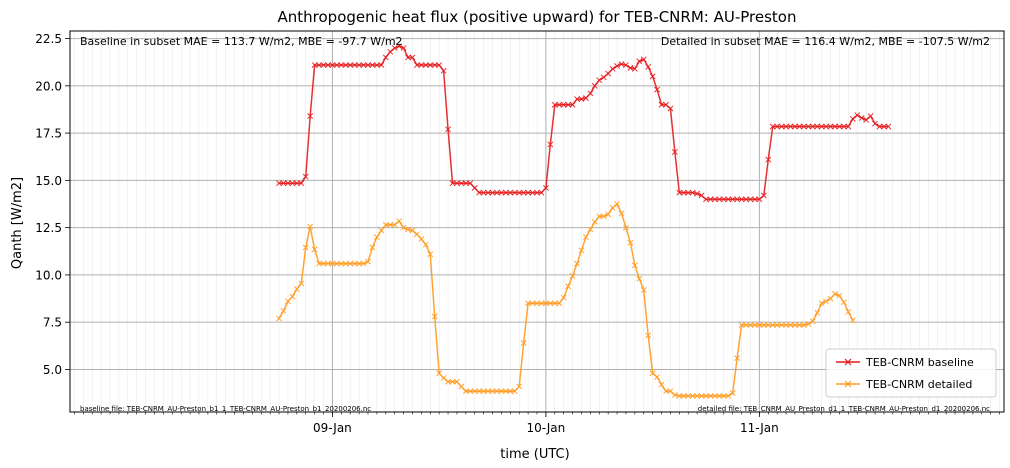  Describe the element at coordinates (919, 362) in the screenshot. I see `legend-label-baseline: TEB-CNRM baseline` at that location.